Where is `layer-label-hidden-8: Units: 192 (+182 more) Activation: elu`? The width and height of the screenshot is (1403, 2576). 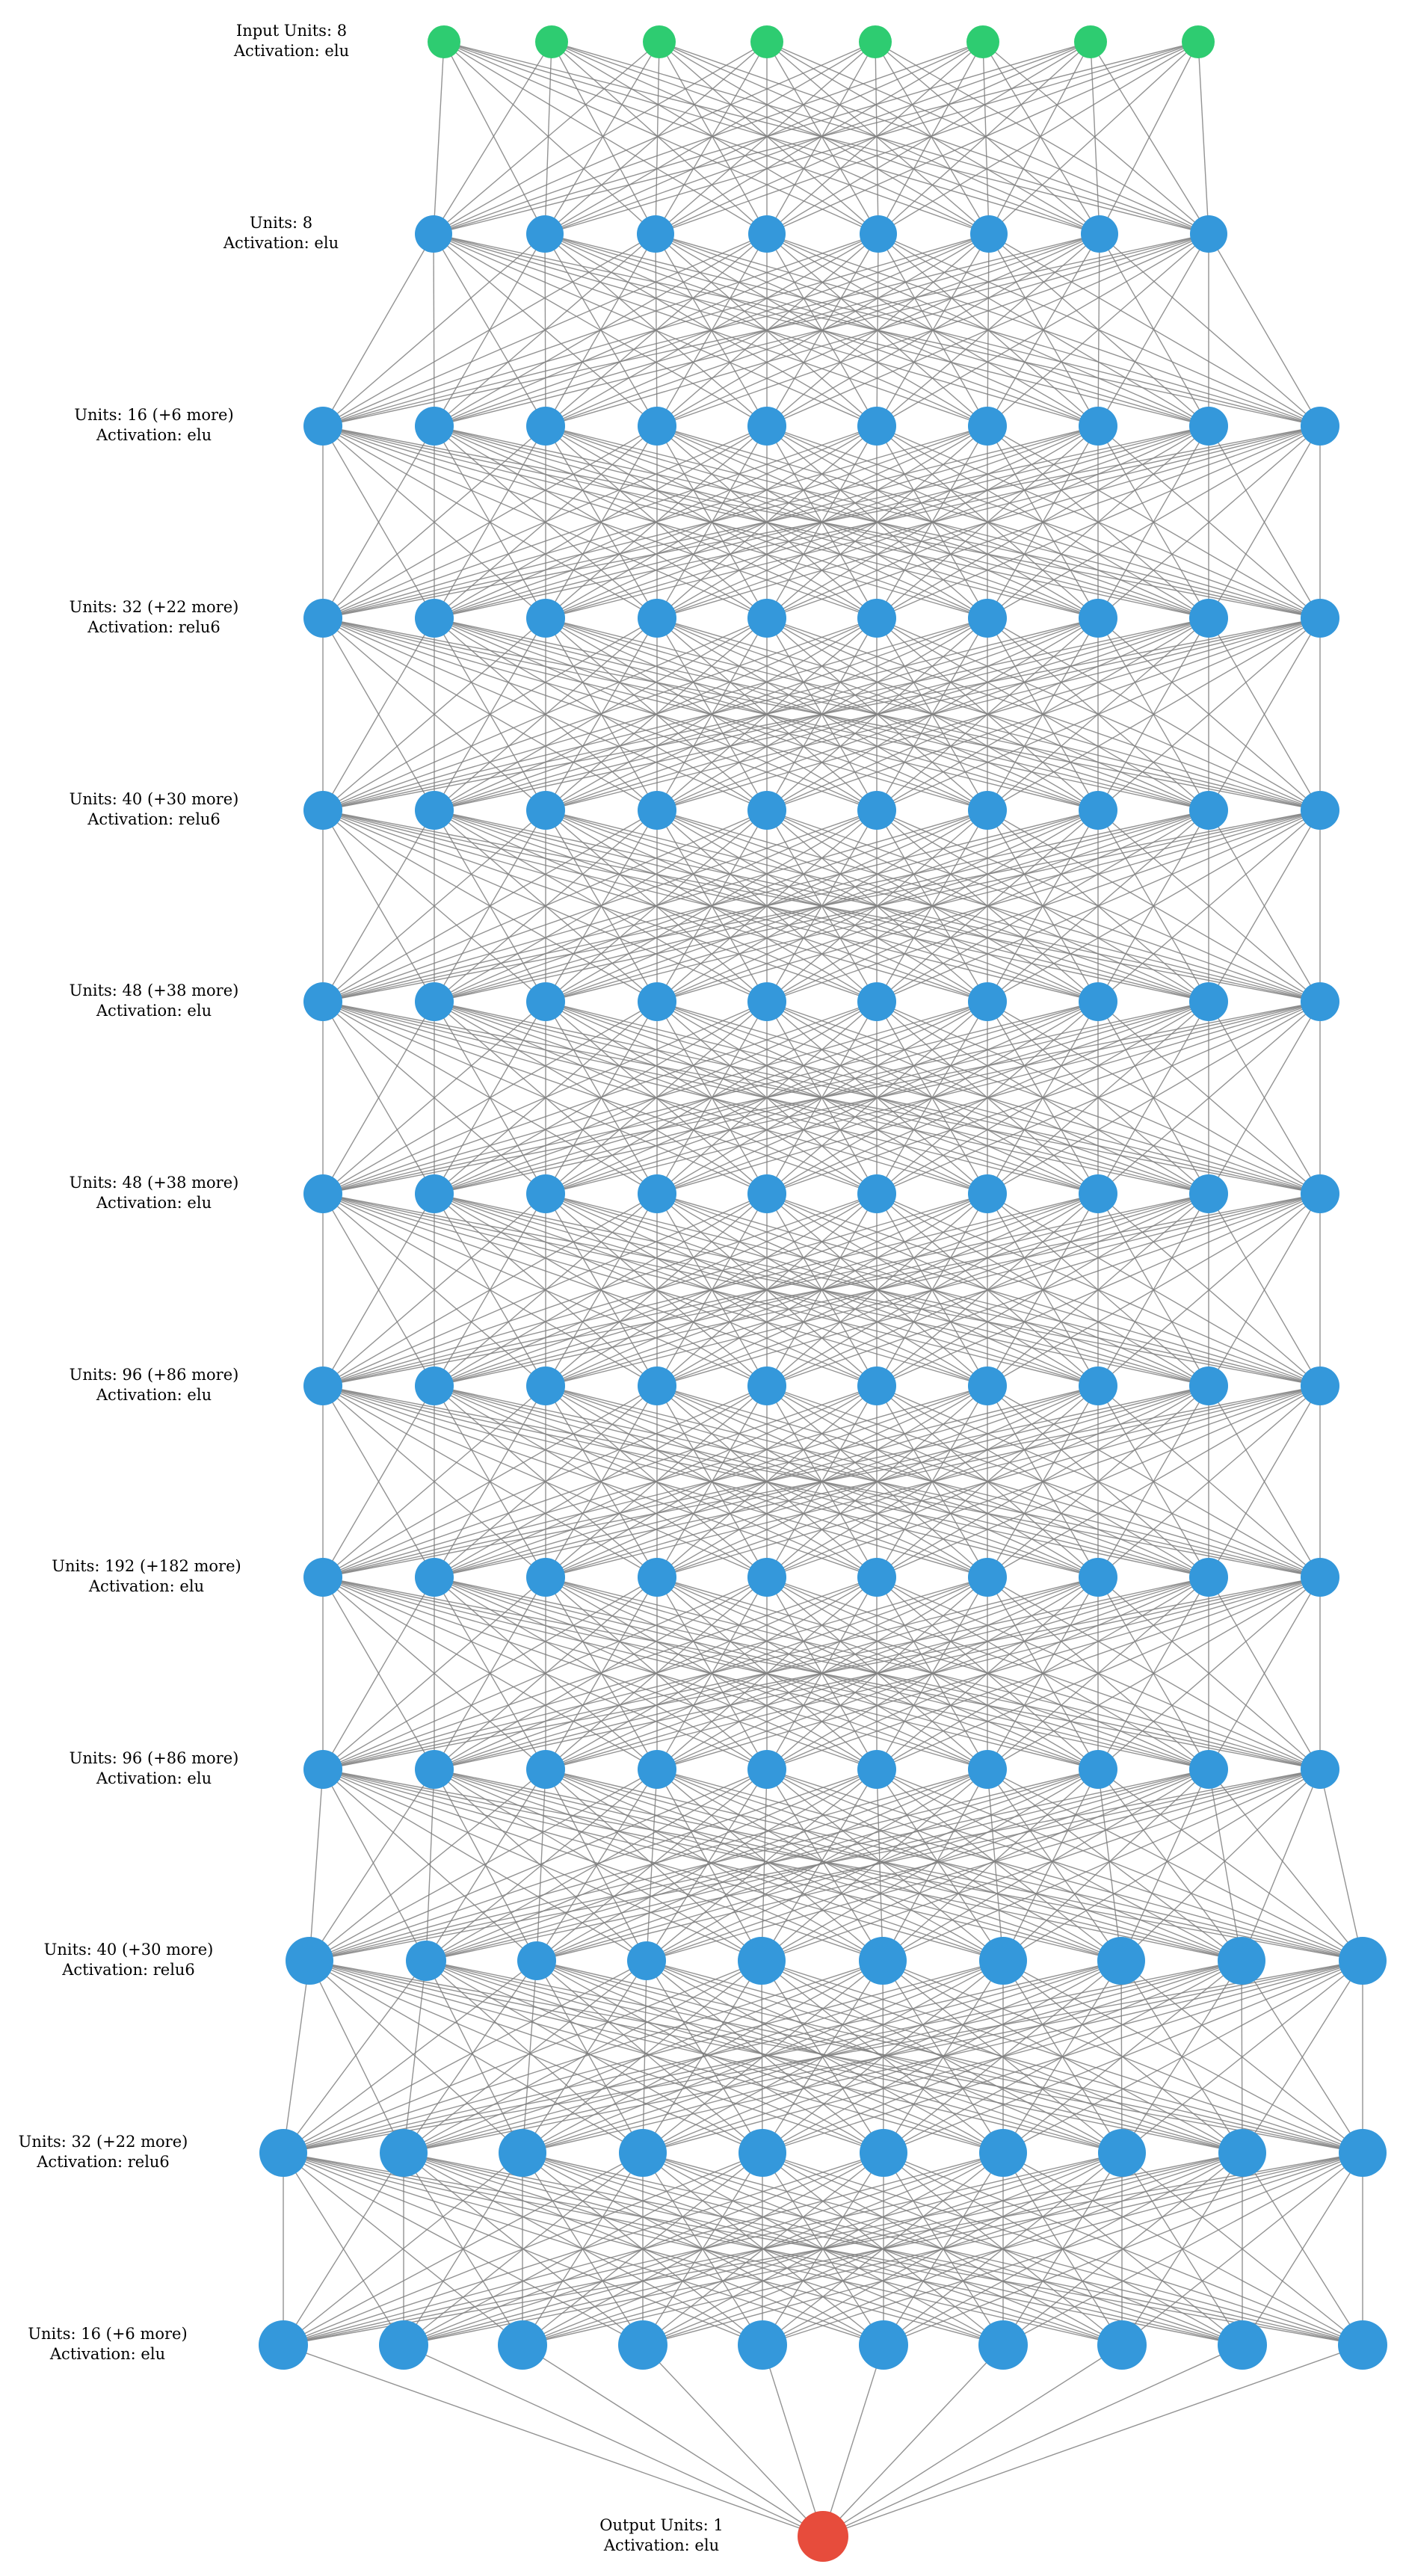 layer-label-hidden-8: Units: 192 (+182 more) Activation: elu is located at coordinates (146, 1576).